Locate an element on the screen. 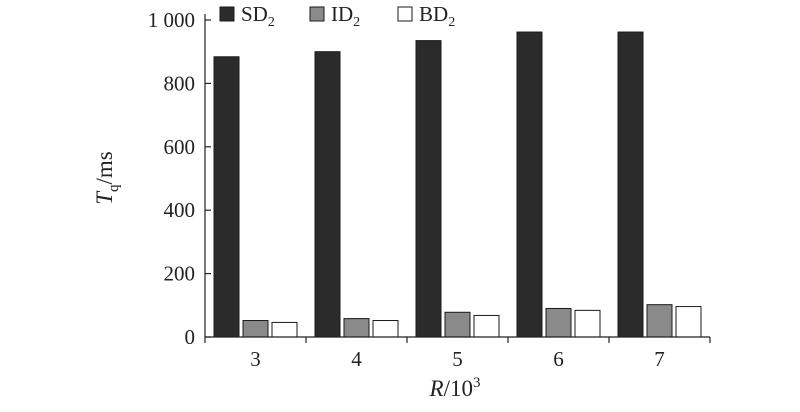 The width and height of the screenshot is (800, 412). y-axis-title: Tq/ms is located at coordinates (107, 178).